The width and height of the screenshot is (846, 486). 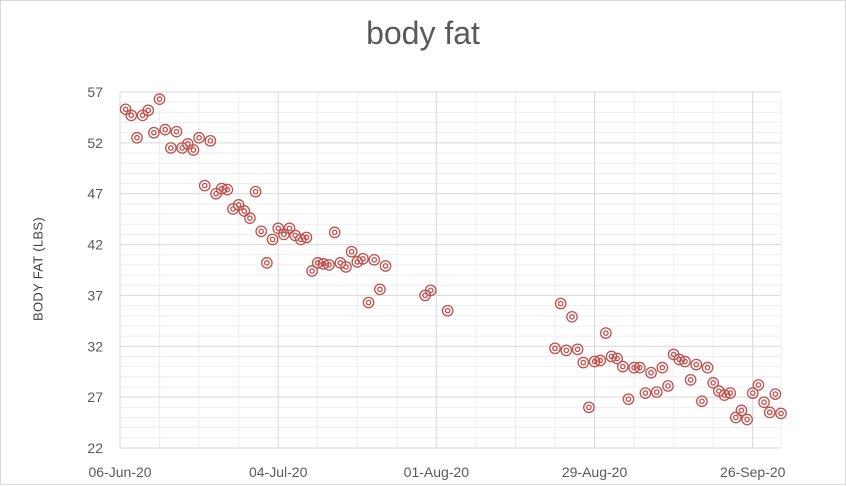 What do you see at coordinates (95, 295) in the screenshot?
I see `y-tick-label: 37` at bounding box center [95, 295].